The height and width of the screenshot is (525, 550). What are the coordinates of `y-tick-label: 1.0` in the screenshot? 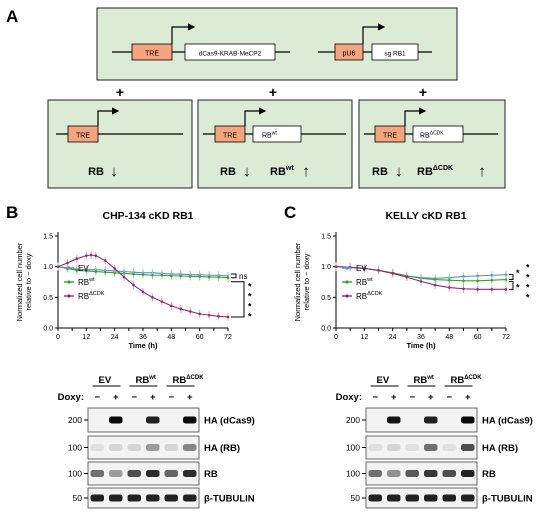 It's located at (326, 267).